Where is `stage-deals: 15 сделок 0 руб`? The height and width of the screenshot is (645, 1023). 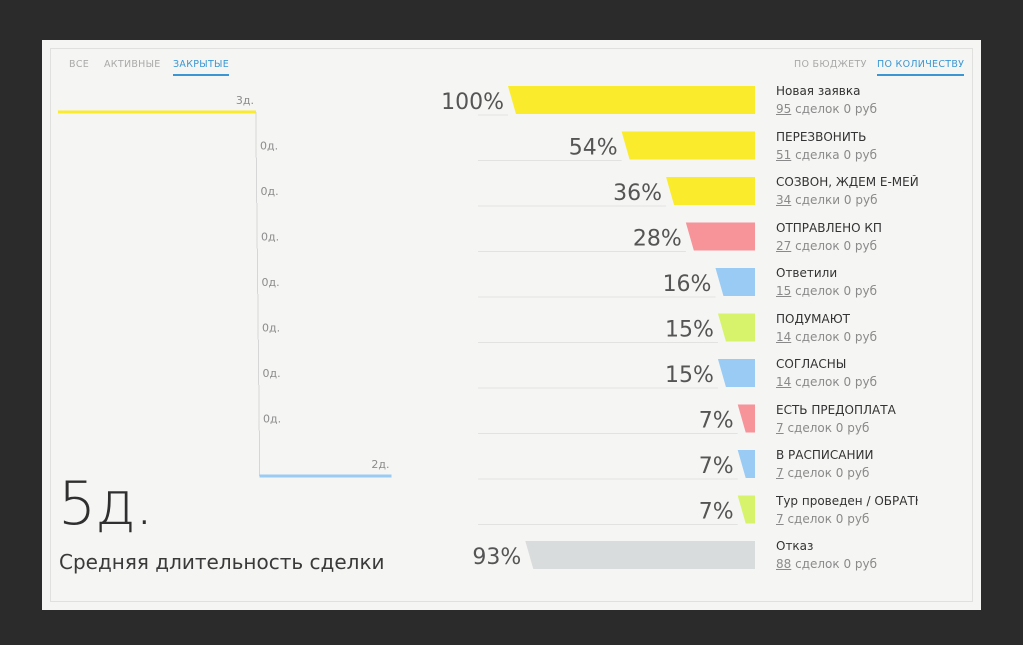
stage-deals: 15 сделок 0 руб is located at coordinates (826, 291).